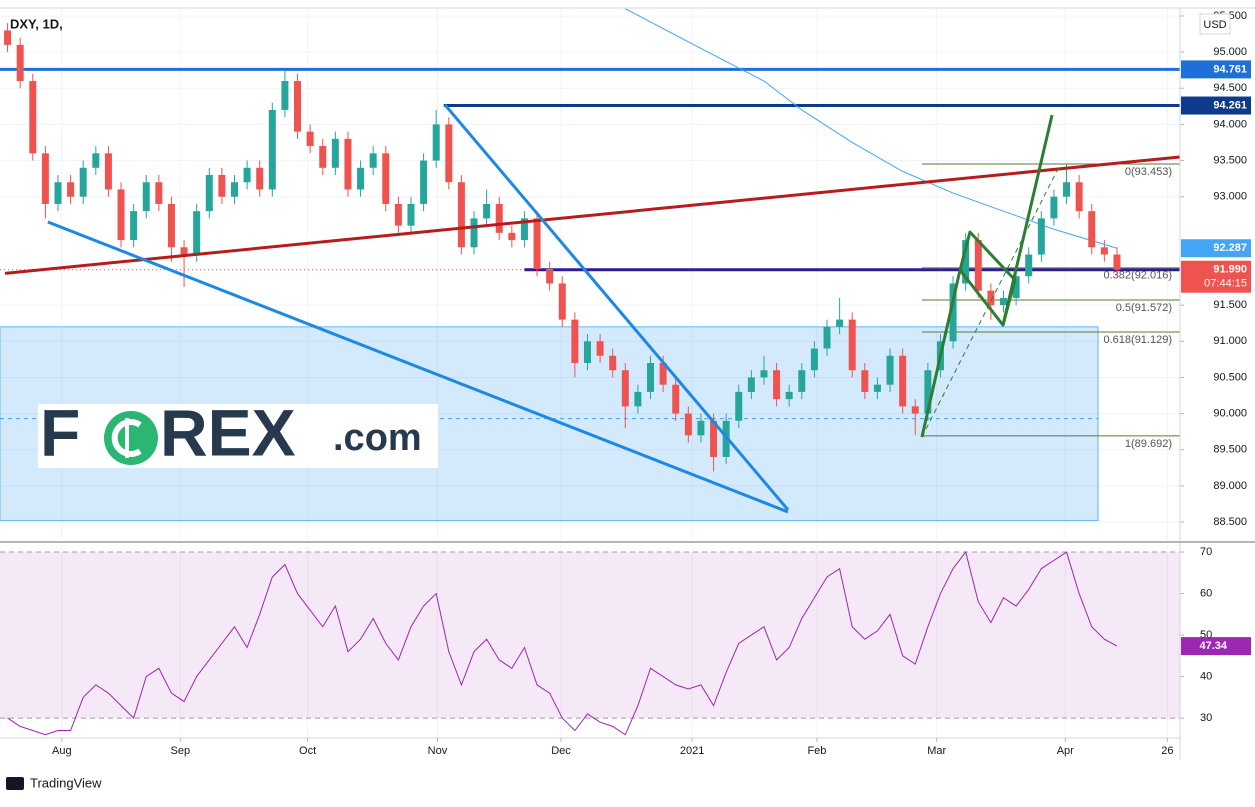 The image size is (1255, 807). What do you see at coordinates (377, 438) in the screenshot?
I see `logo-suffix: .com` at bounding box center [377, 438].